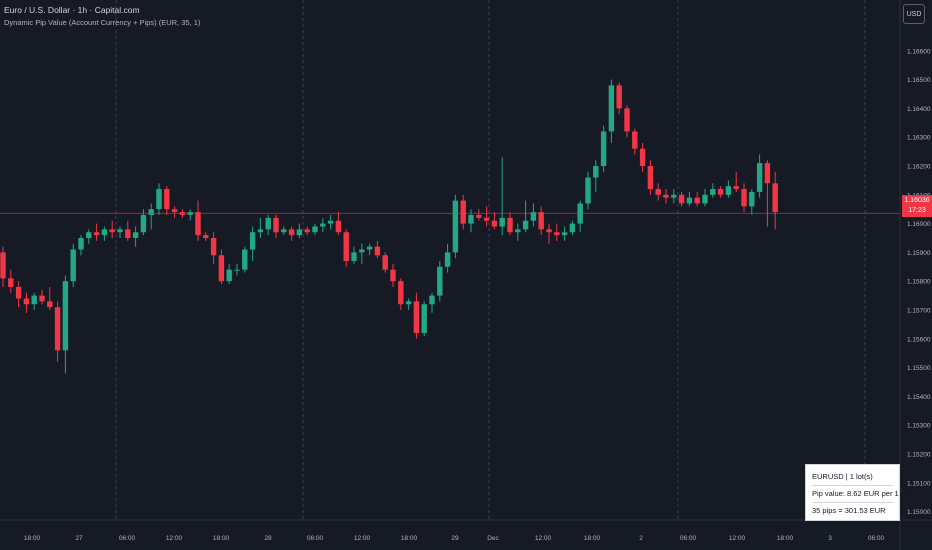  What do you see at coordinates (919, 224) in the screenshot?
I see `y-tick-label: 1.16000` at bounding box center [919, 224].